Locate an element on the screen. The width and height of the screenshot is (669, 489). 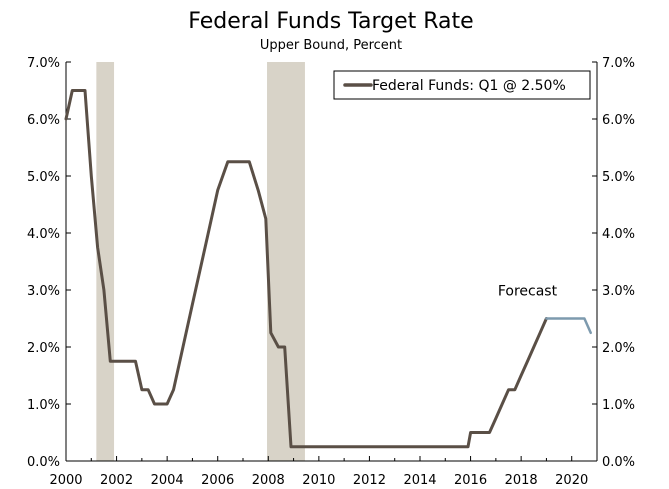
legend-box is located at coordinates (462, 85).